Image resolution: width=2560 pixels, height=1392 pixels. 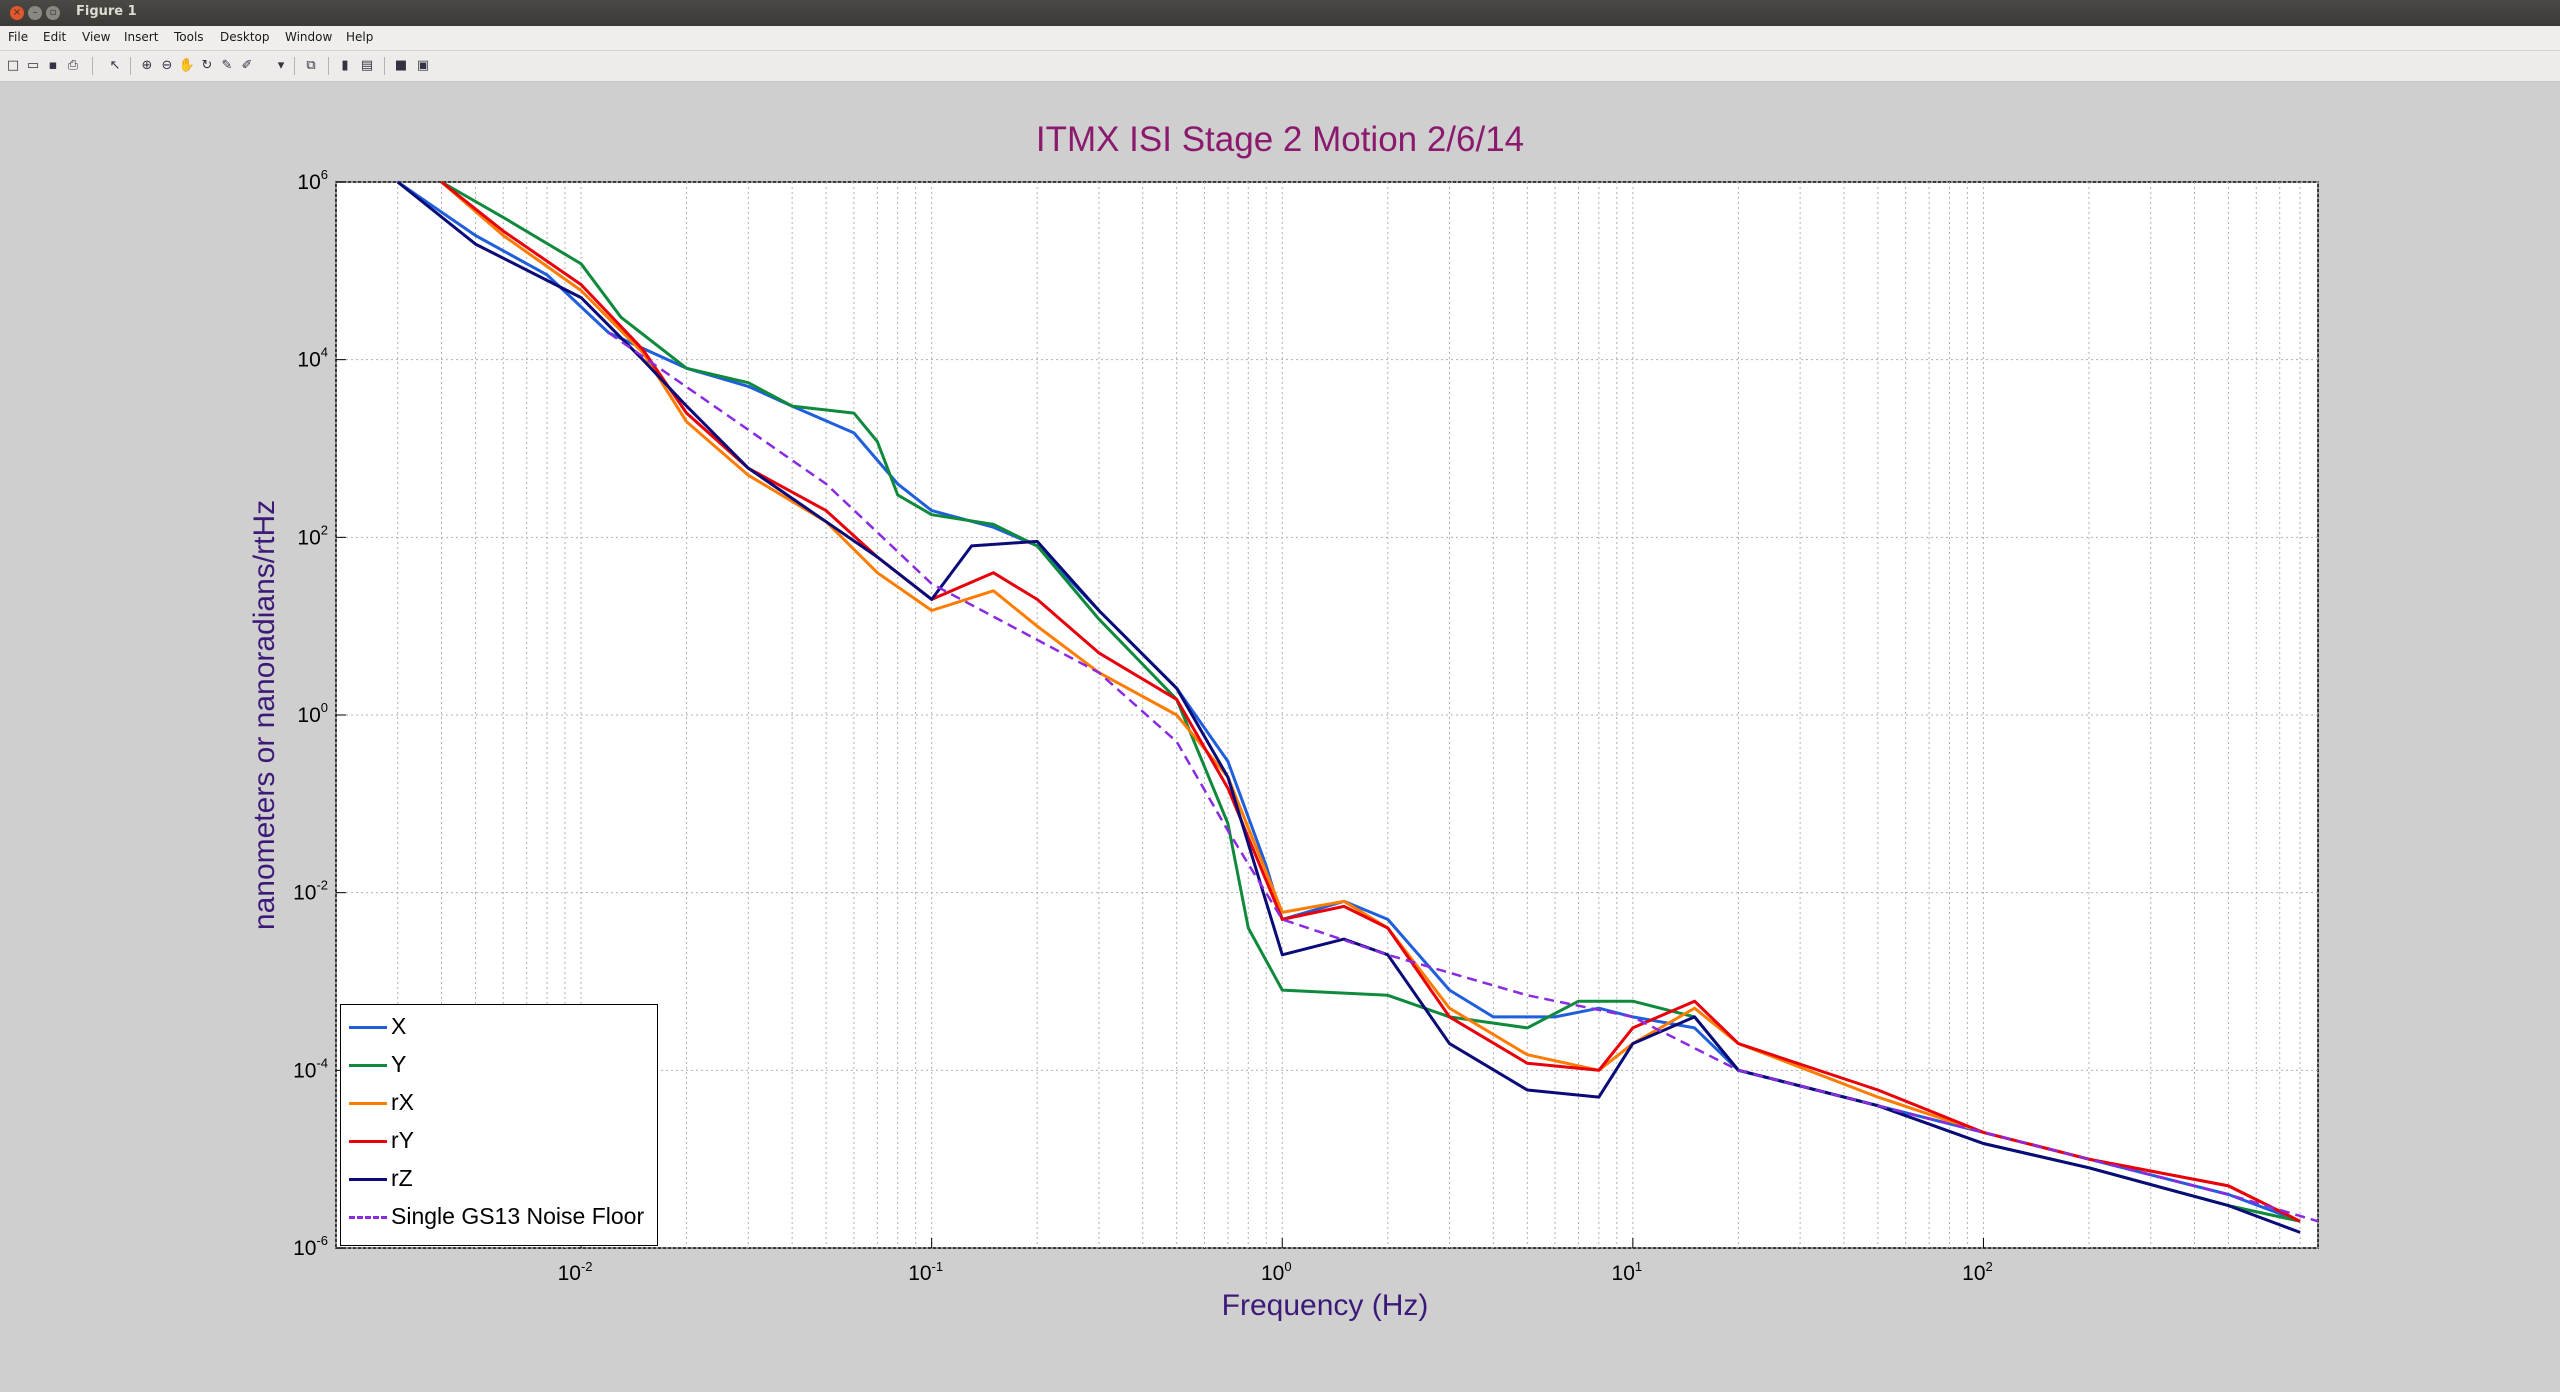 What do you see at coordinates (247, 65) in the screenshot?
I see `brush-icon: ✐` at bounding box center [247, 65].